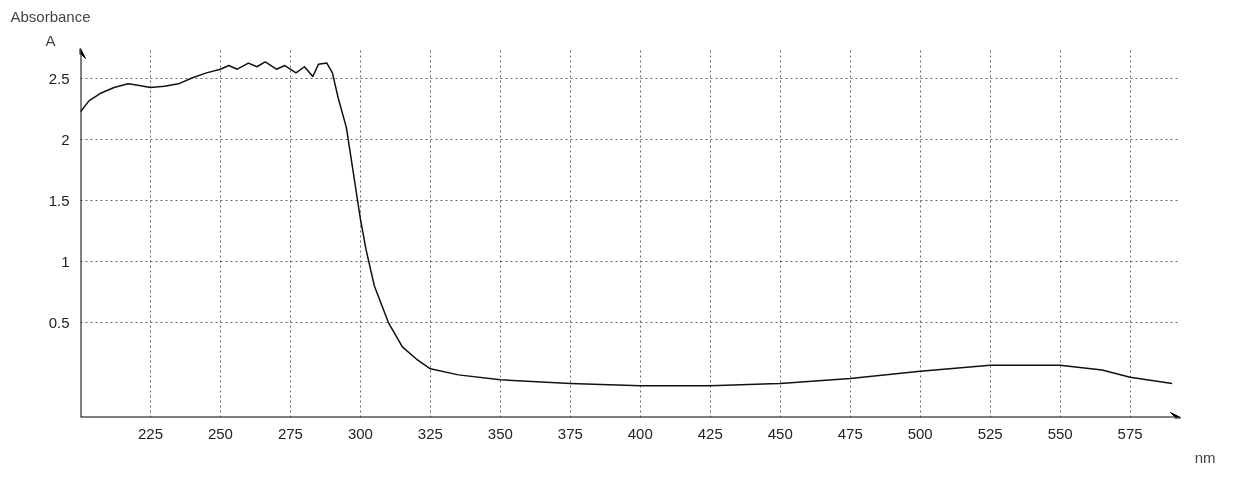  I want to click on x-tick-label: 400, so click(640, 433).